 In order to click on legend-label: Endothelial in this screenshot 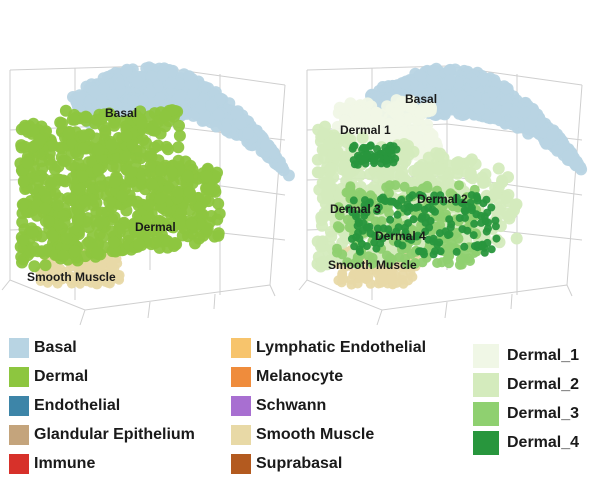, I will do `click(77, 405)`.